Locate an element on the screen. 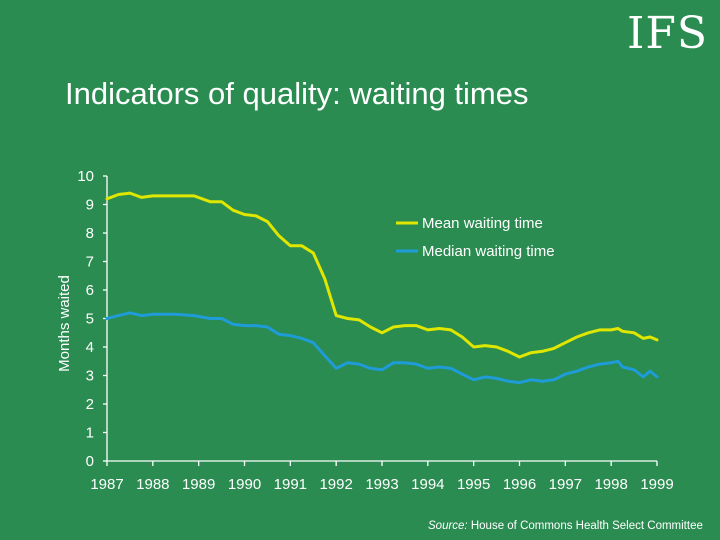 Image resolution: width=720 pixels, height=540 pixels. y-tick-label: 7 is located at coordinates (90, 262).